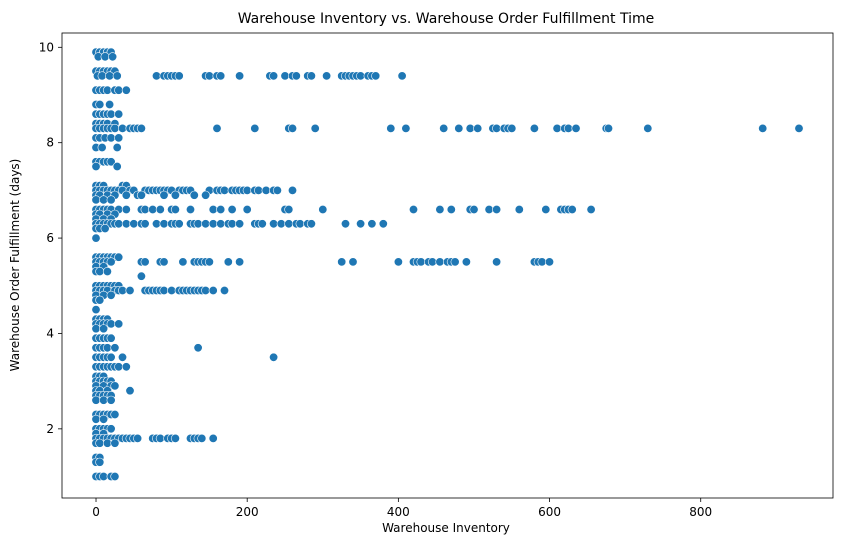  Describe the element at coordinates (50, 238) in the screenshot. I see `y-tick-label: 6` at that location.